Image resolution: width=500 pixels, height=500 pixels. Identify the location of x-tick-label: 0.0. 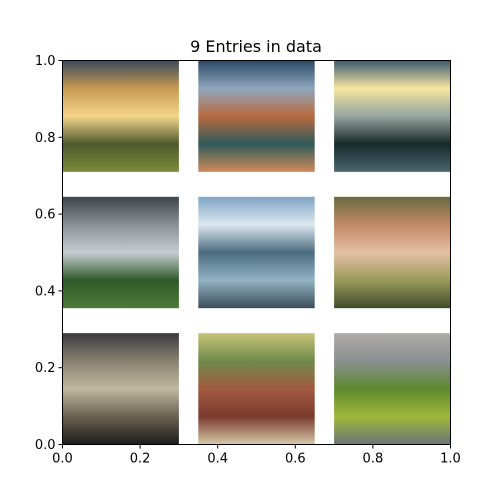
(62, 459).